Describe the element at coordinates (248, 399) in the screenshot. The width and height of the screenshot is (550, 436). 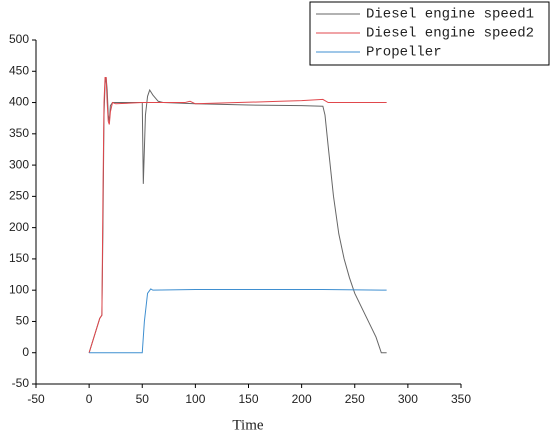
I see `x-tick-label: 150` at that location.